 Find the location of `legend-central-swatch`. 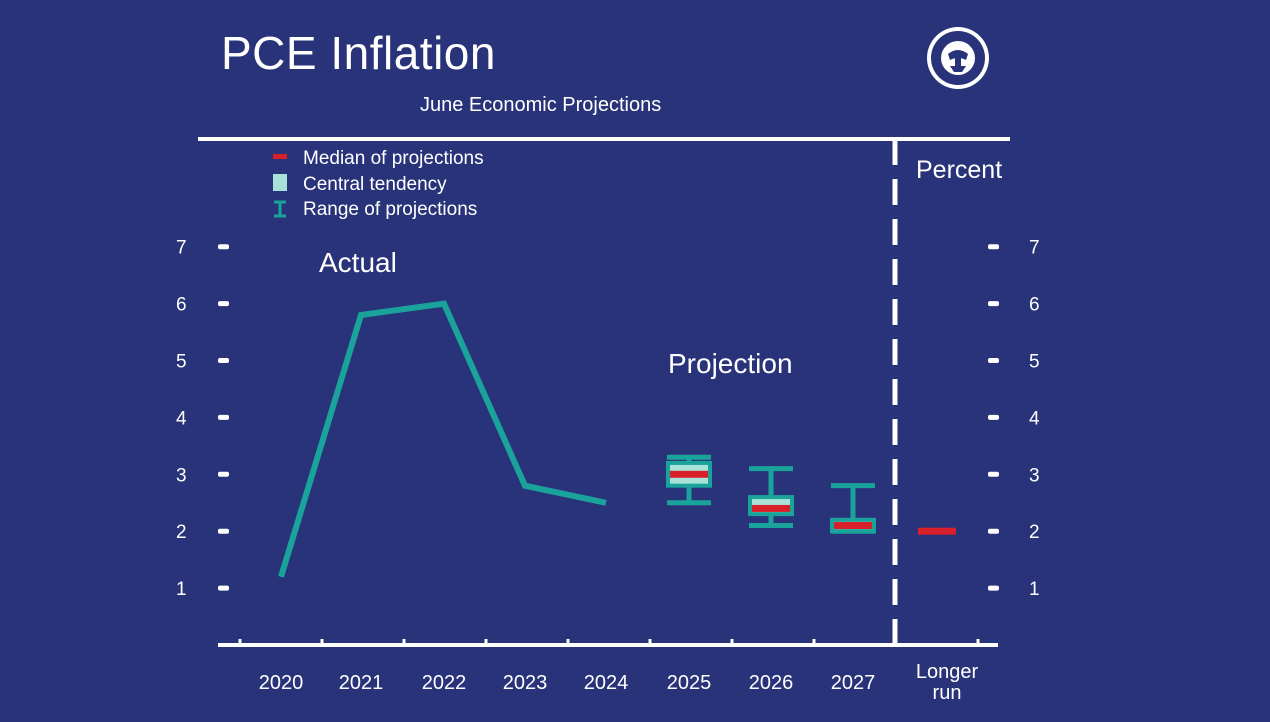

legend-central-swatch is located at coordinates (280, 182).